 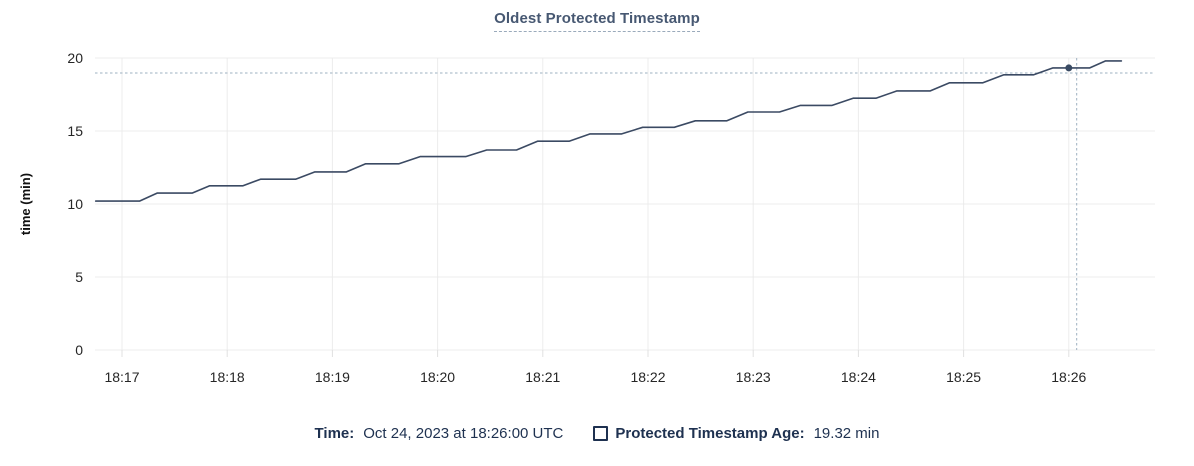 I want to click on y-tick-label: 0, so click(x=79, y=350).